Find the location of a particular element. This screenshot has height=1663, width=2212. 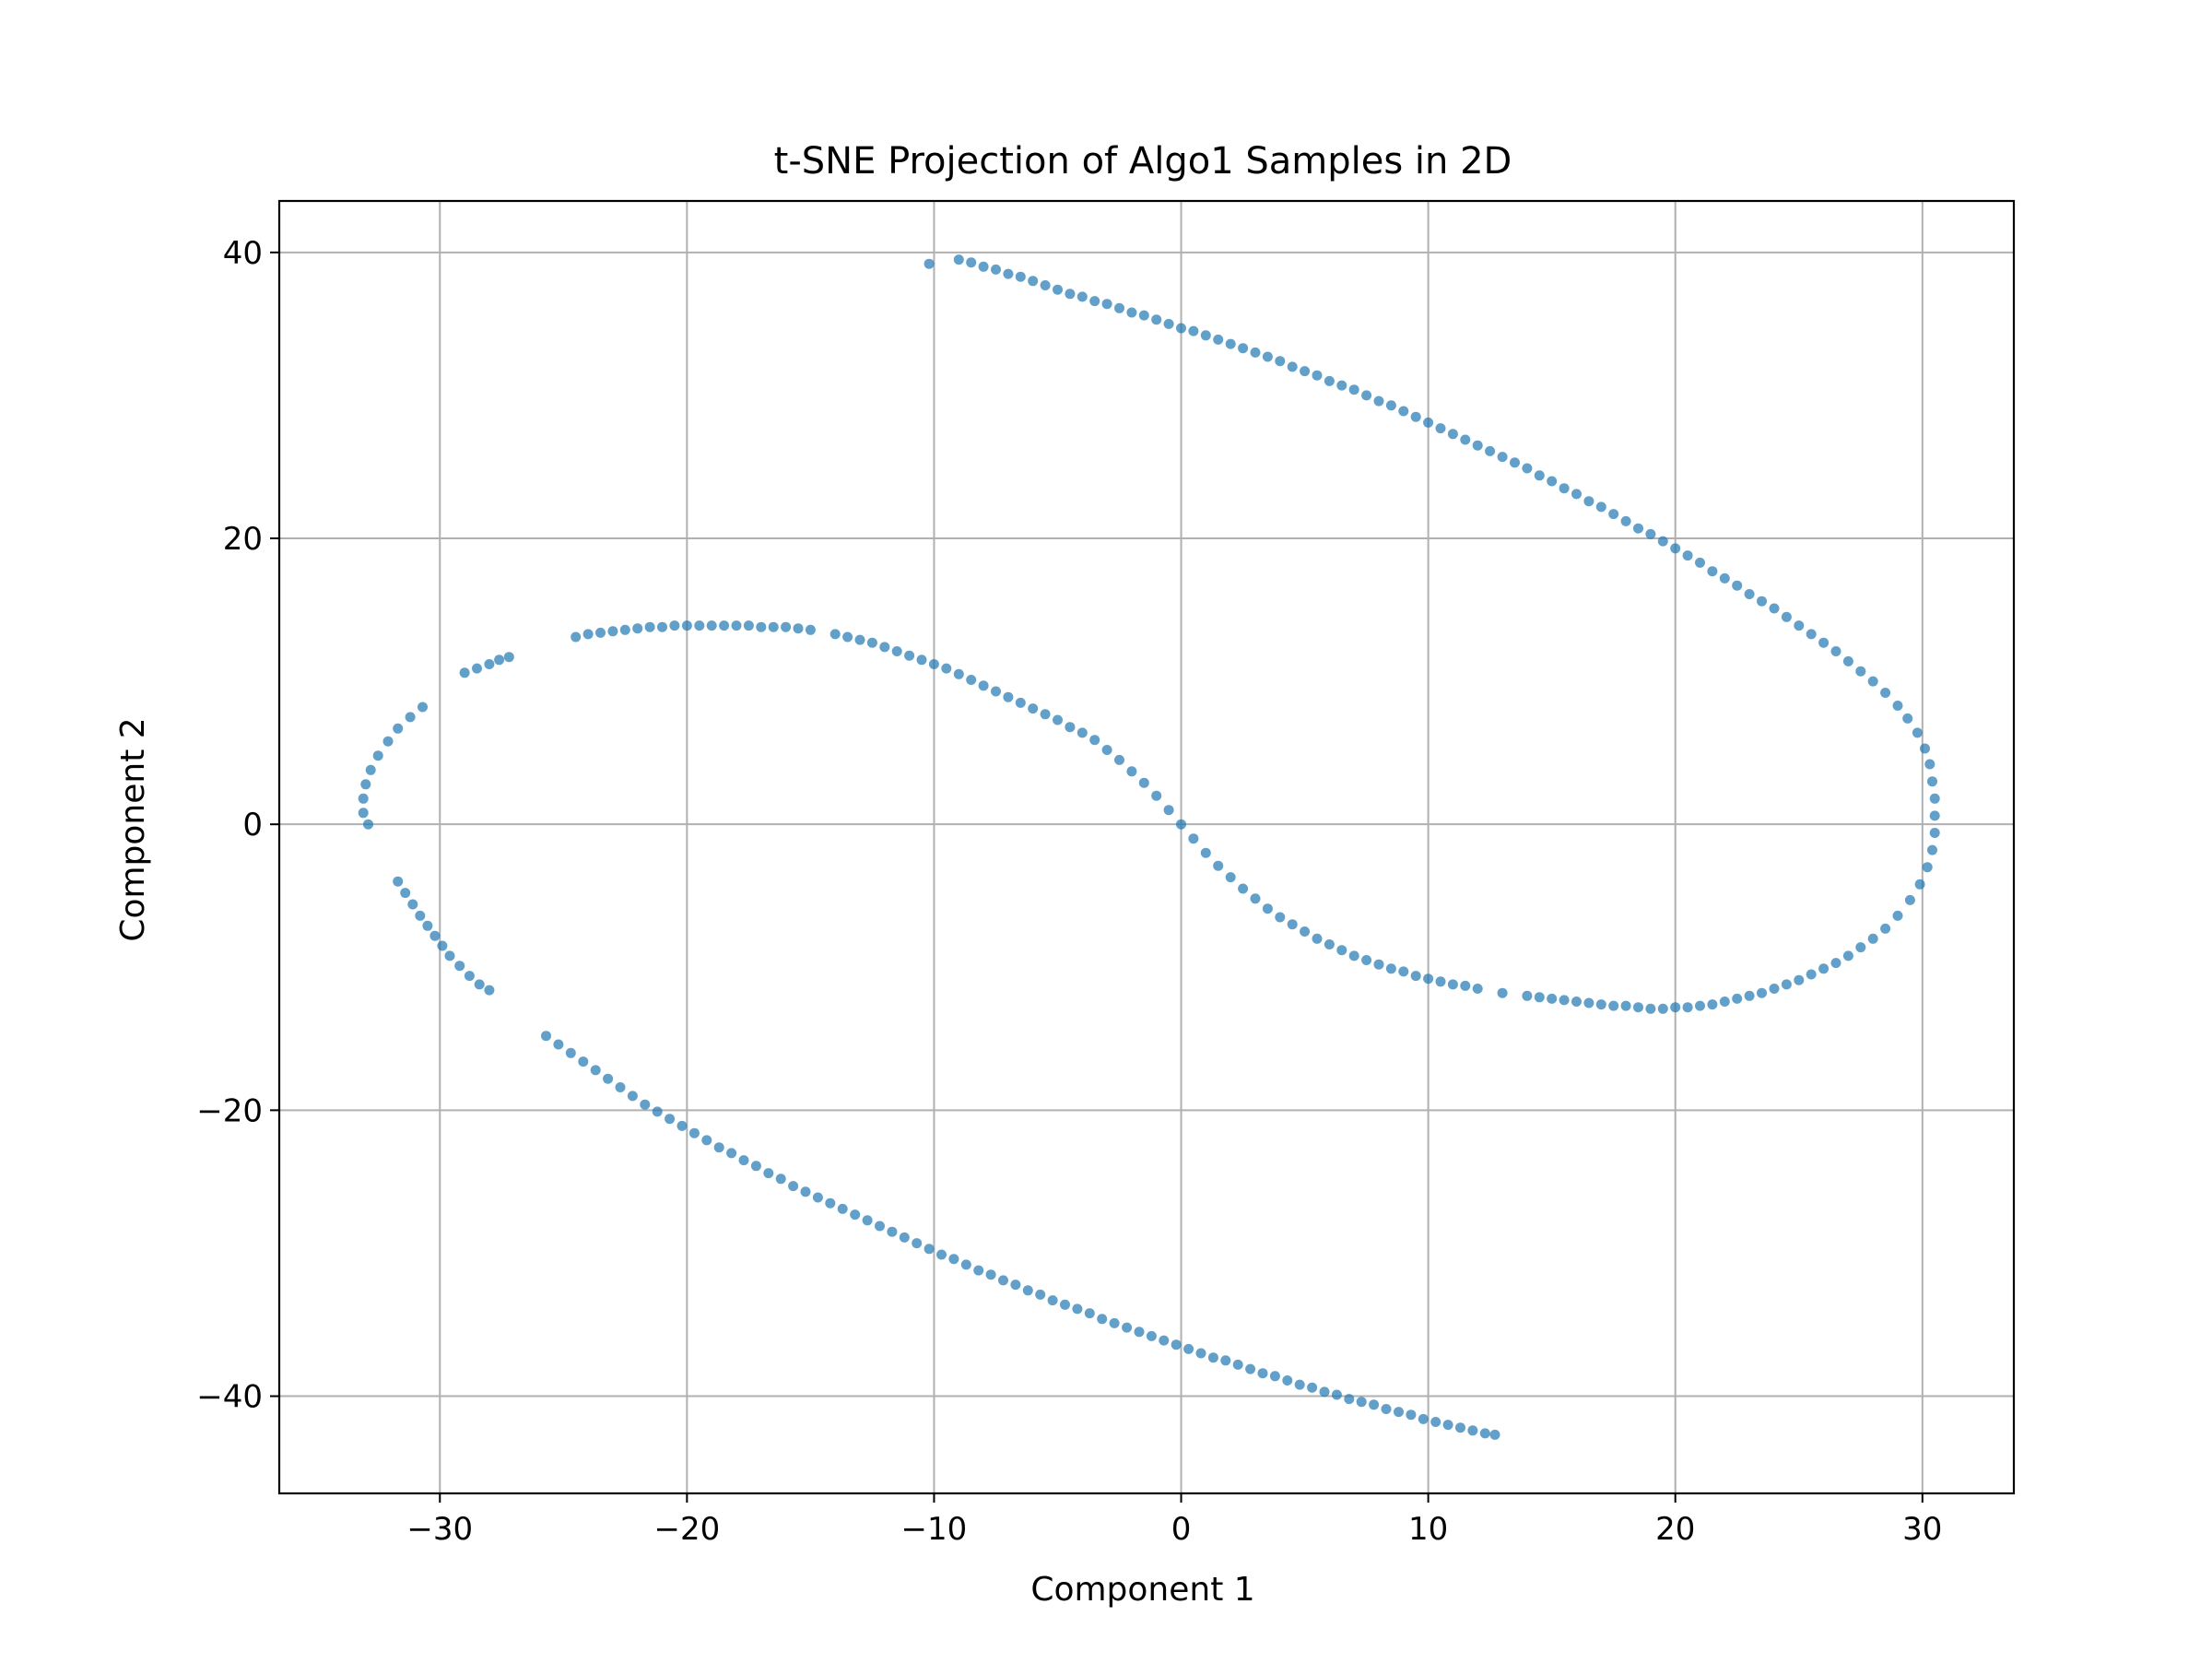

y-tick-label: 0 is located at coordinates (252, 825).